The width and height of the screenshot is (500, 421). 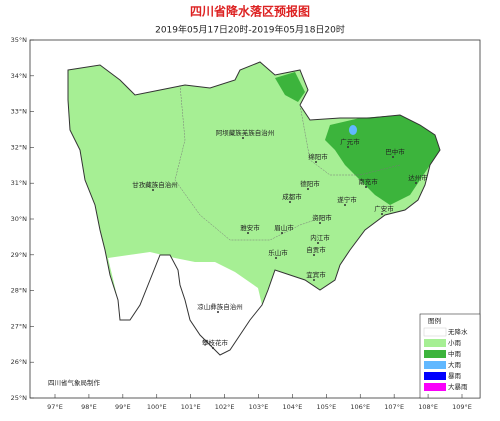 I want to click on place-label: 绵阳市, so click(x=318, y=156).